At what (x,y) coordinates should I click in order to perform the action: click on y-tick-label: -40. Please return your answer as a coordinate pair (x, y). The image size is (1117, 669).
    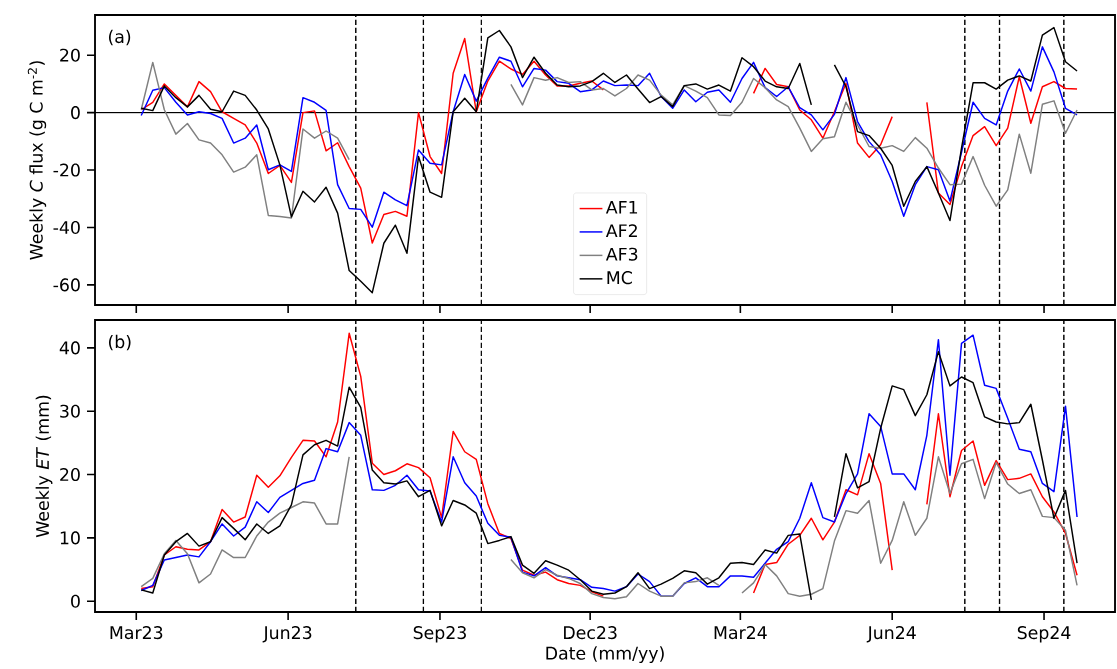
    Looking at the image, I should click on (66, 227).